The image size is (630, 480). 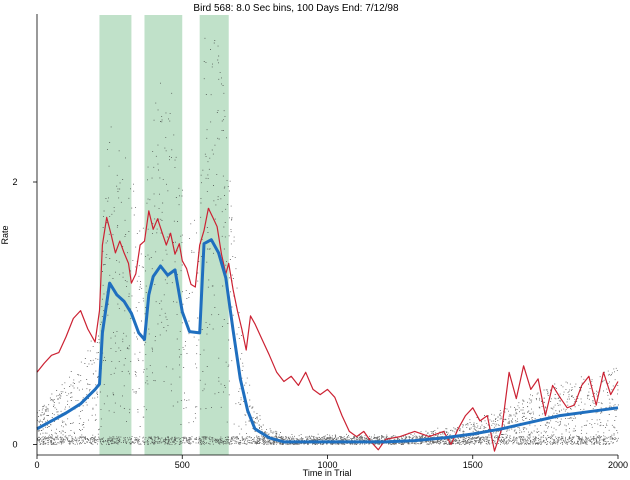 What do you see at coordinates (14, 182) in the screenshot?
I see `y-tick-label: 2` at bounding box center [14, 182].